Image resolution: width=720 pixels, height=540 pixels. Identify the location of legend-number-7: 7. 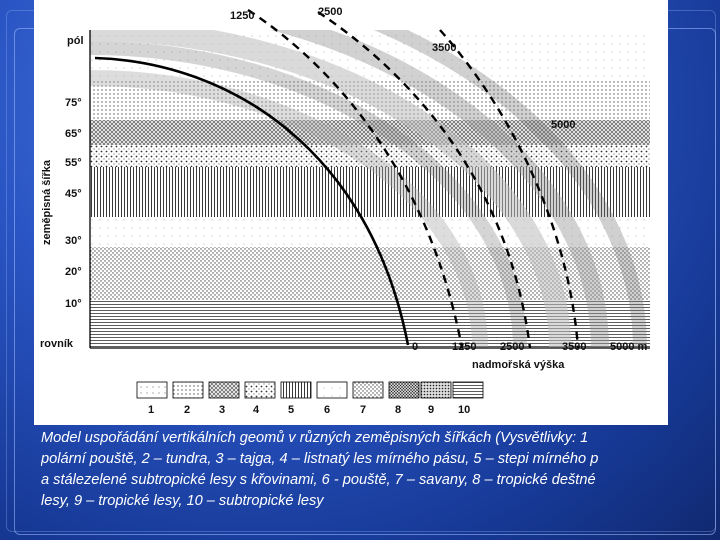
(363, 410).